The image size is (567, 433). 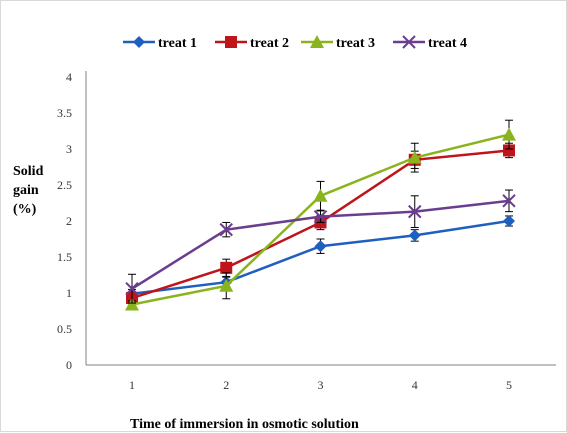 I want to click on y-tick-label: 3.5, so click(x=64, y=113).